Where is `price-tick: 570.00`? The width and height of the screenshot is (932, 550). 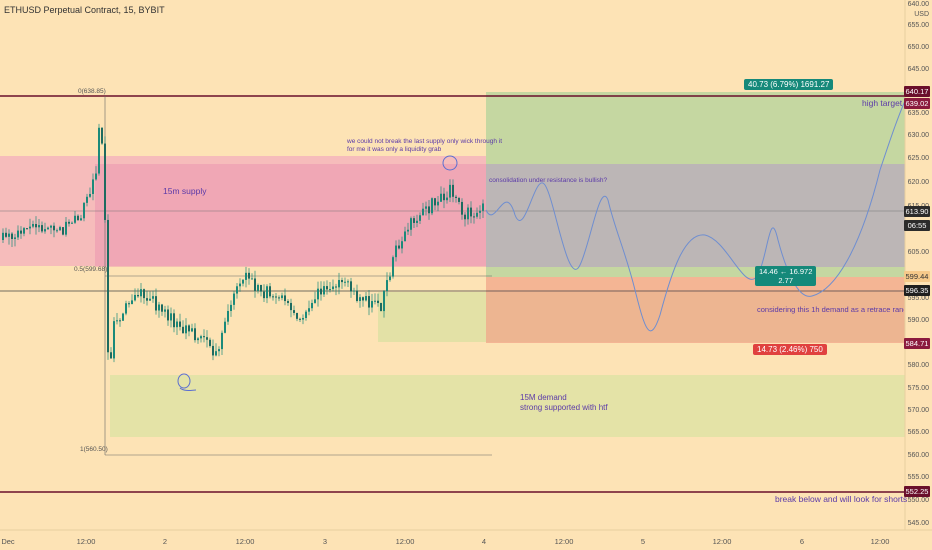
price-tick: 570.00 is located at coordinates (918, 410).